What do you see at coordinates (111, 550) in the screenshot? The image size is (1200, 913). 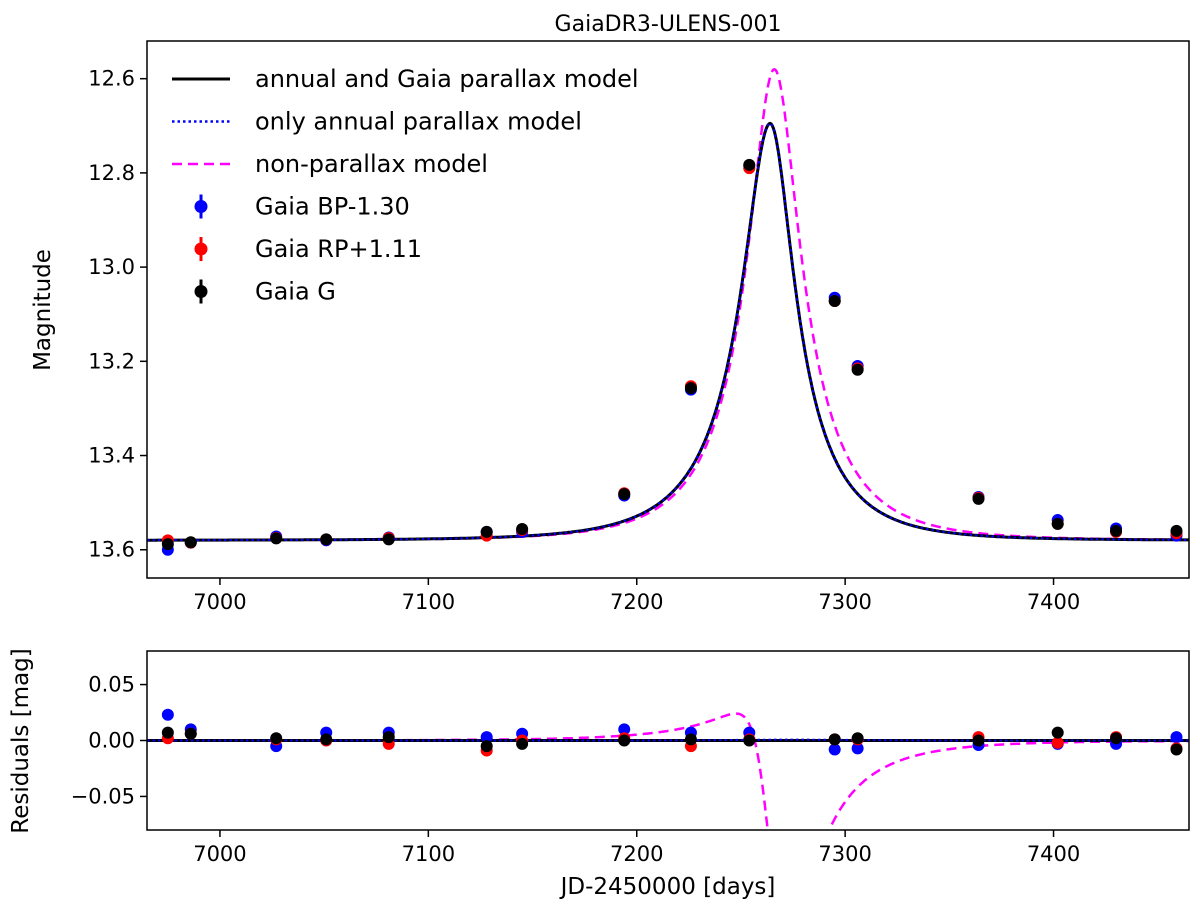 I see `main-ytick-label: 13.6` at bounding box center [111, 550].